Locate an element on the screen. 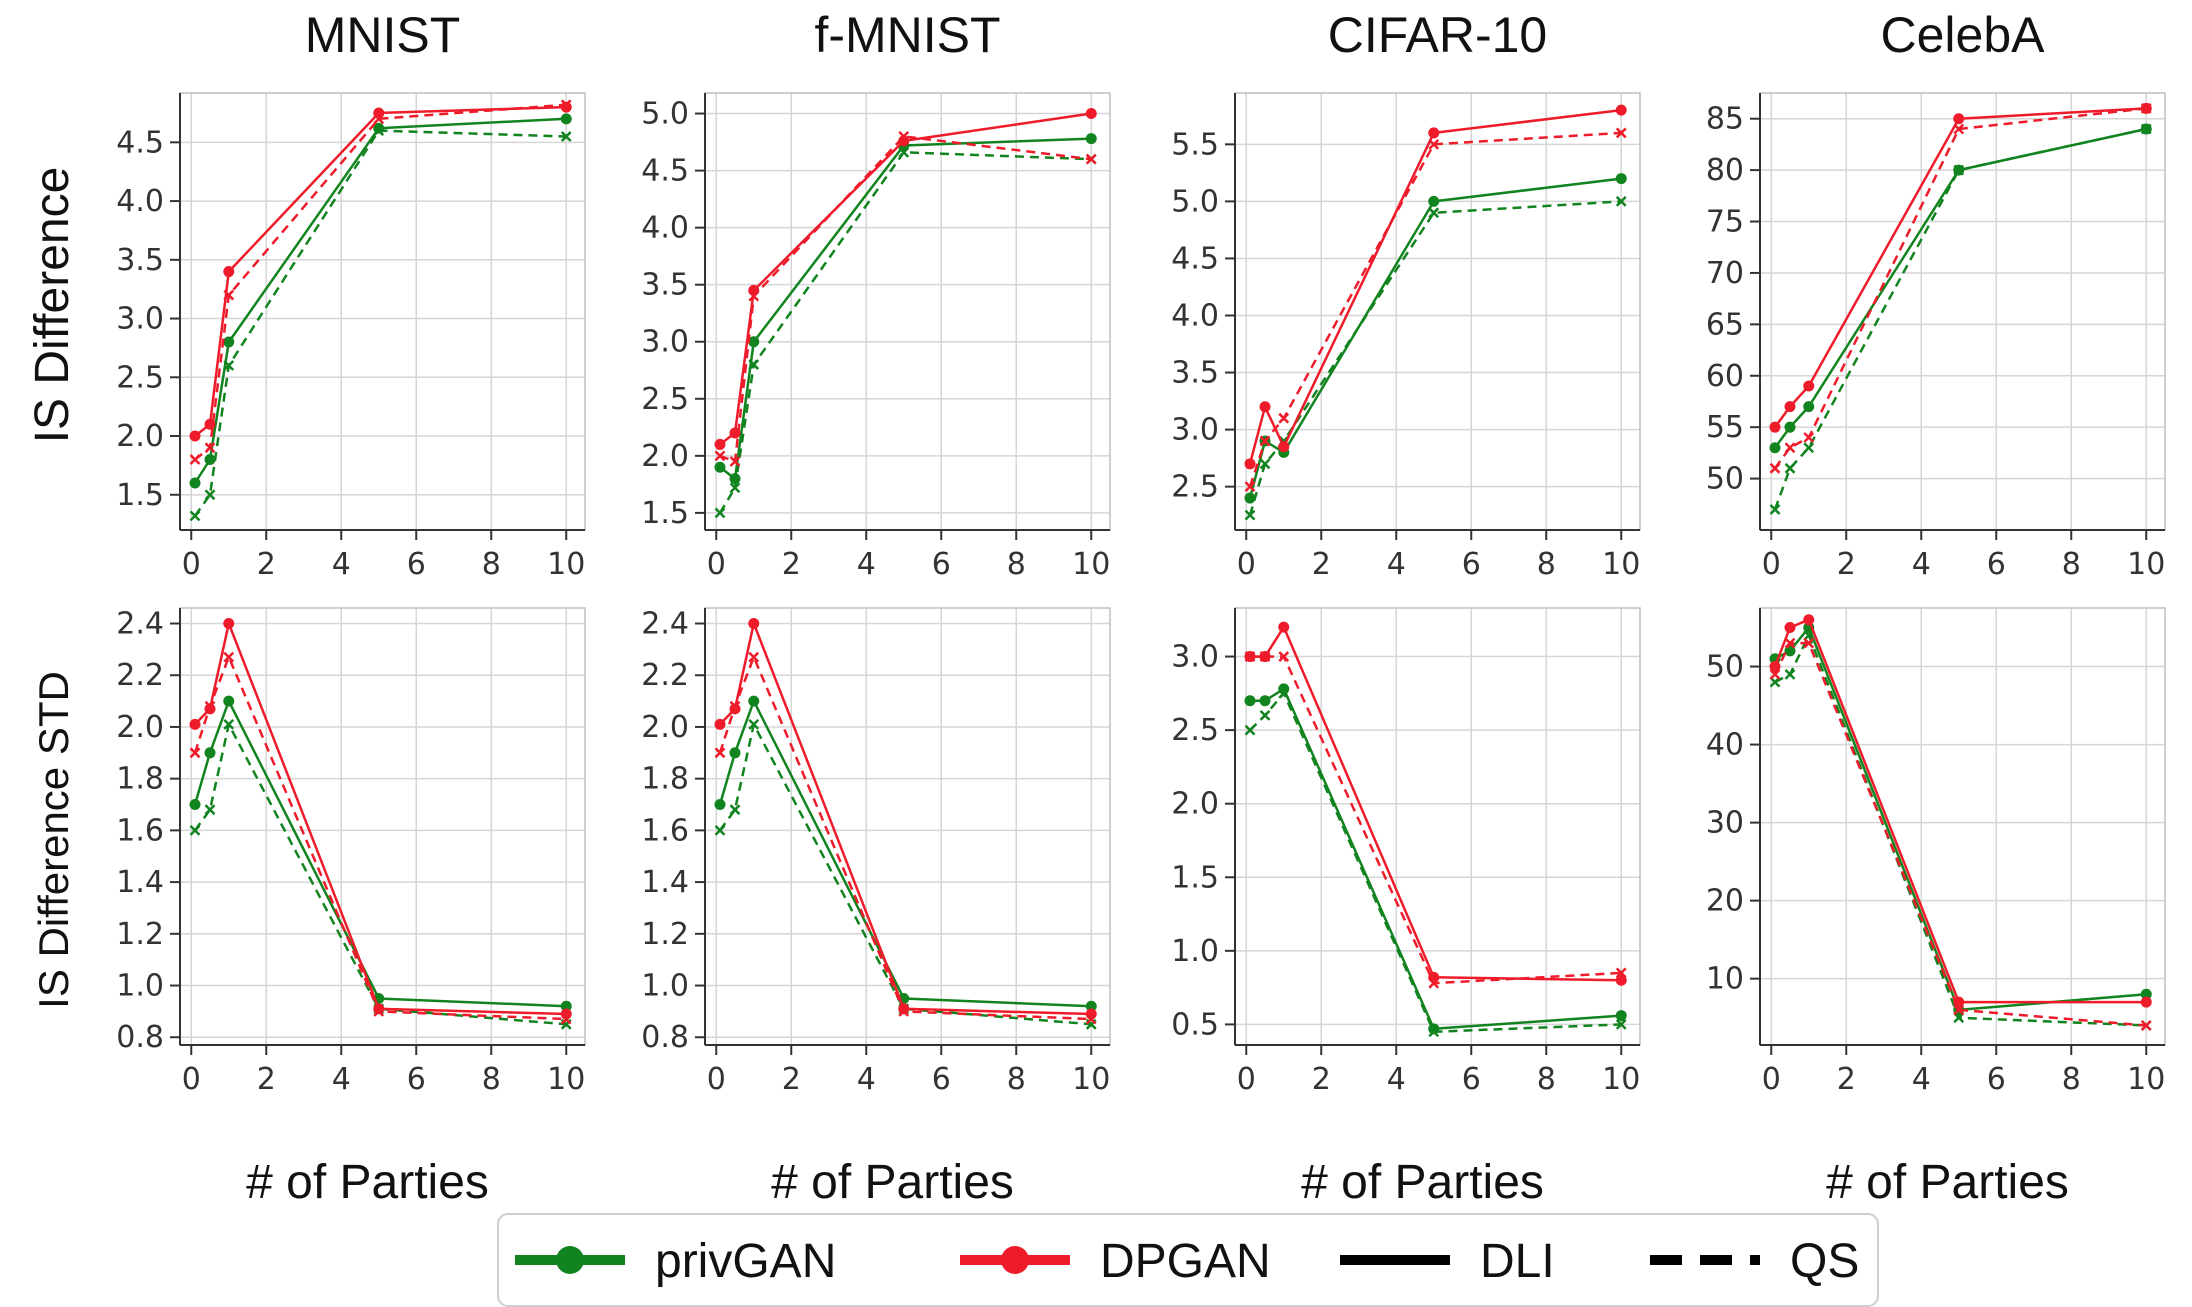  y-tick-label: 1.0 is located at coordinates (665, 986).